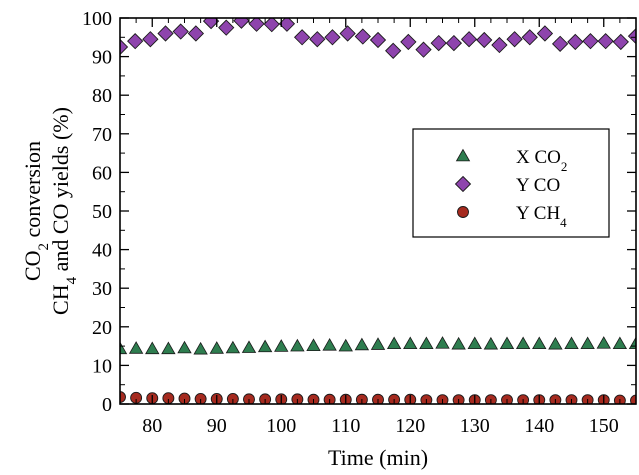  Describe the element at coordinates (463, 184) in the screenshot. I see `legend-marker-y-co` at that location.